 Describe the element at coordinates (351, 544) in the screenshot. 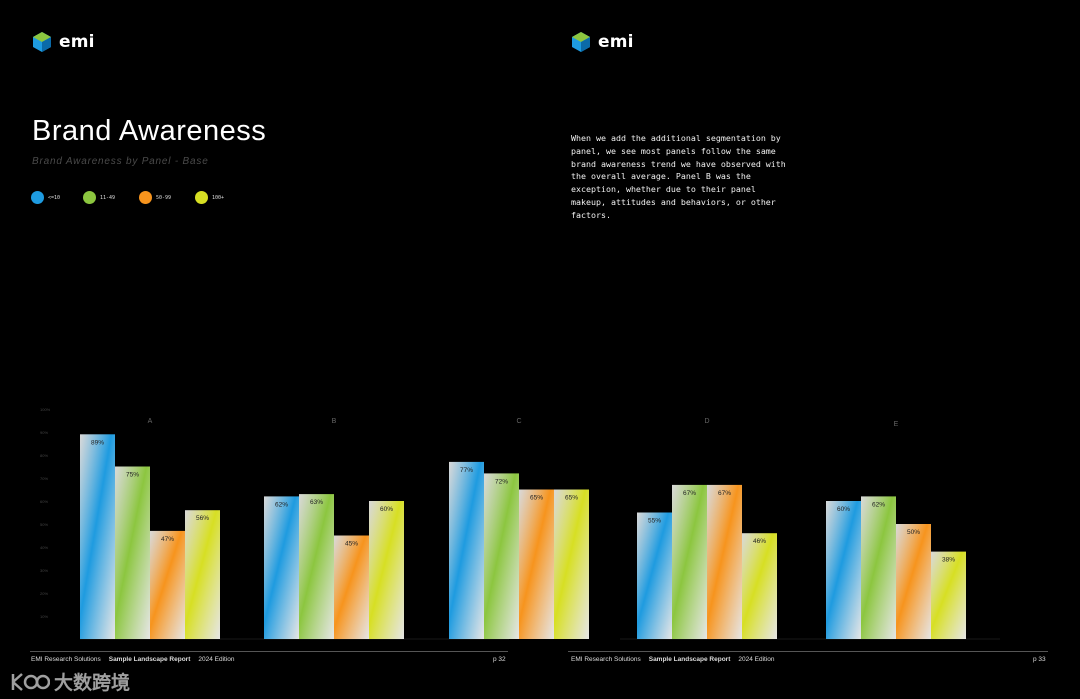

I see `data-label: 45%` at that location.